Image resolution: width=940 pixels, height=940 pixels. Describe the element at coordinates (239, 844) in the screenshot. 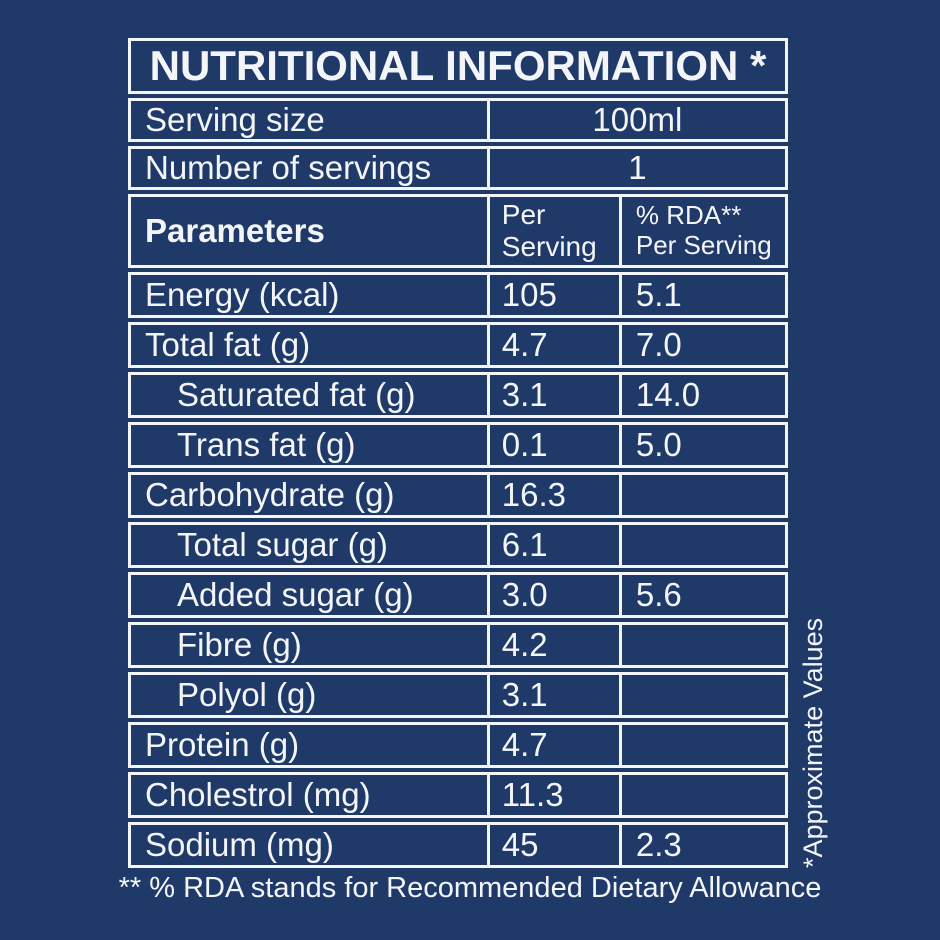

I see `row-label: Sodium (mg)` at that location.